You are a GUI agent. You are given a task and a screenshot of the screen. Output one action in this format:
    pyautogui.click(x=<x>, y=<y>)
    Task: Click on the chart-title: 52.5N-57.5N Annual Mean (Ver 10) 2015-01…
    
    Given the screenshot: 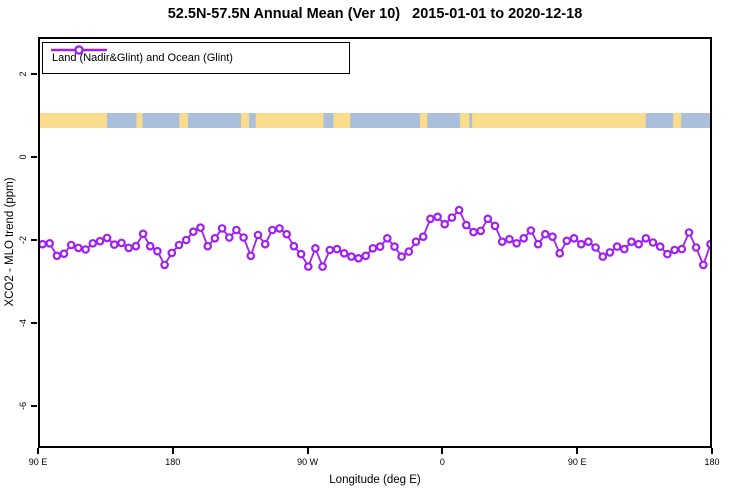 What is the action you would take?
    pyautogui.click(x=375, y=14)
    